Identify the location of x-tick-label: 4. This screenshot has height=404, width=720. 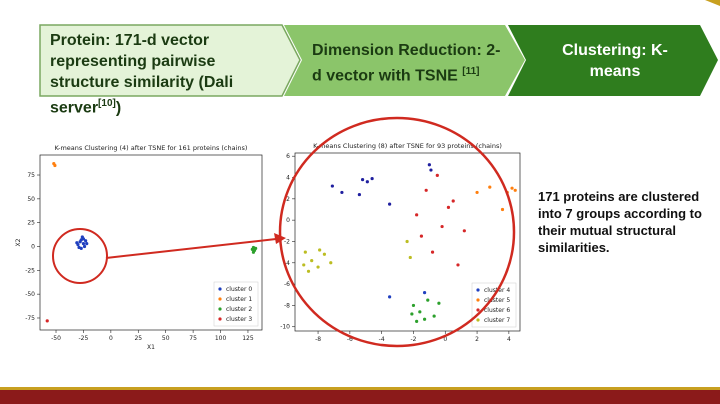
(509, 339).